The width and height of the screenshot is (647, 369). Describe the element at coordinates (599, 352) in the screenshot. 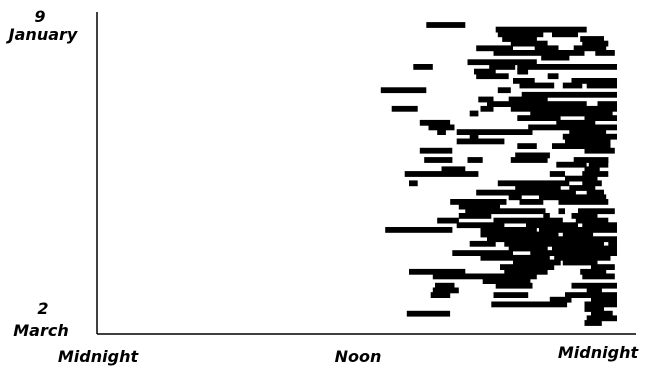

I see `x-tick-label-end: Midnight` at that location.